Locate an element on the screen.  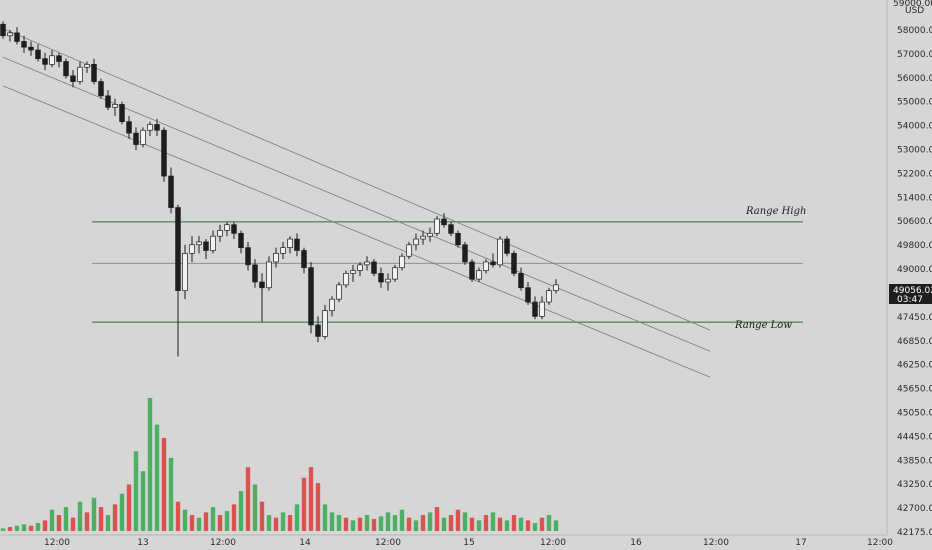
price-tick-label: 42175.00 is located at coordinates (914, 533).